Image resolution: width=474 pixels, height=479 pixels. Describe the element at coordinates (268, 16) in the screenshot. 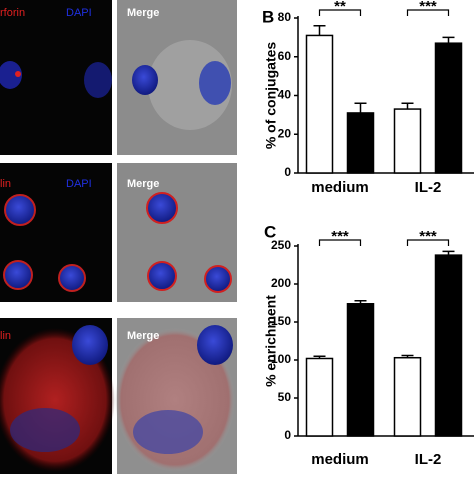

I see `panel-letter: B` at that location.